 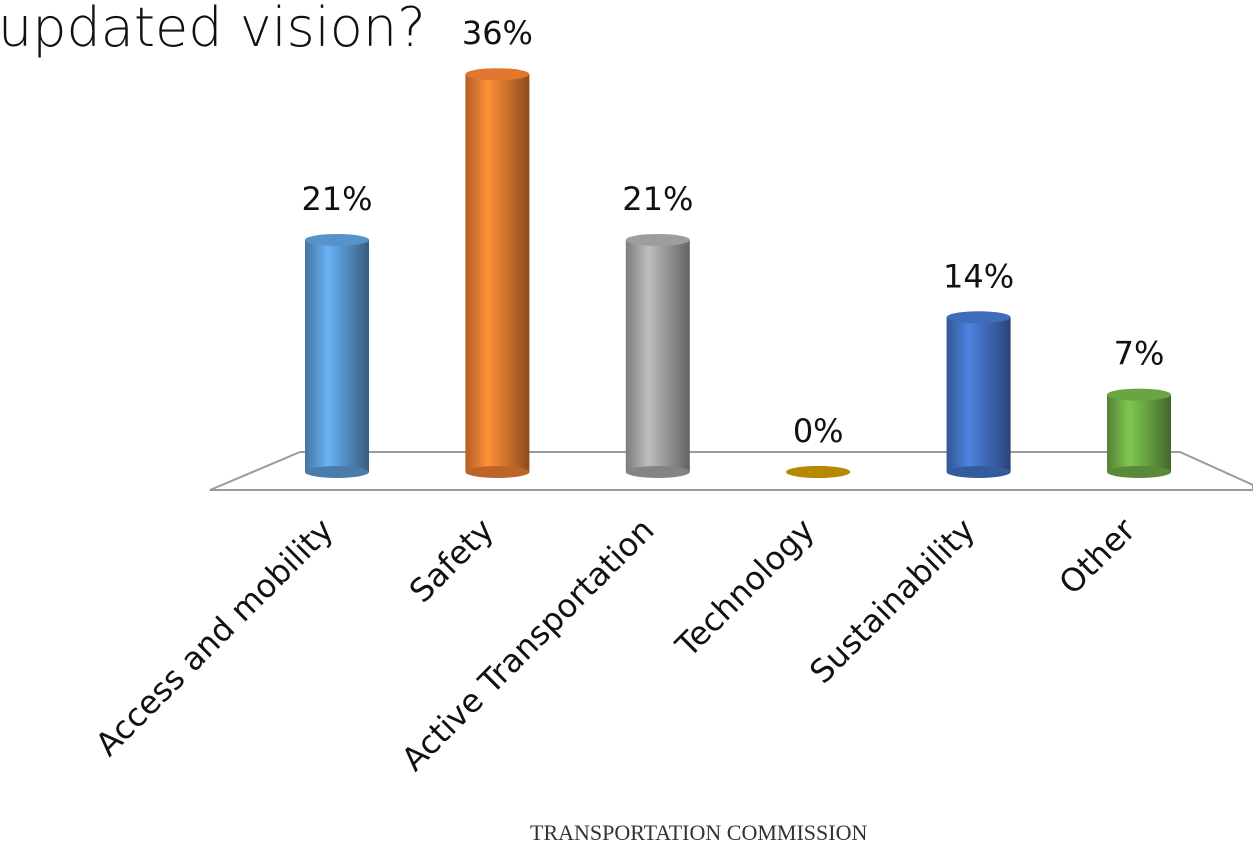 I want to click on x-tick-label: Access and mobility, so click(x=214, y=637).